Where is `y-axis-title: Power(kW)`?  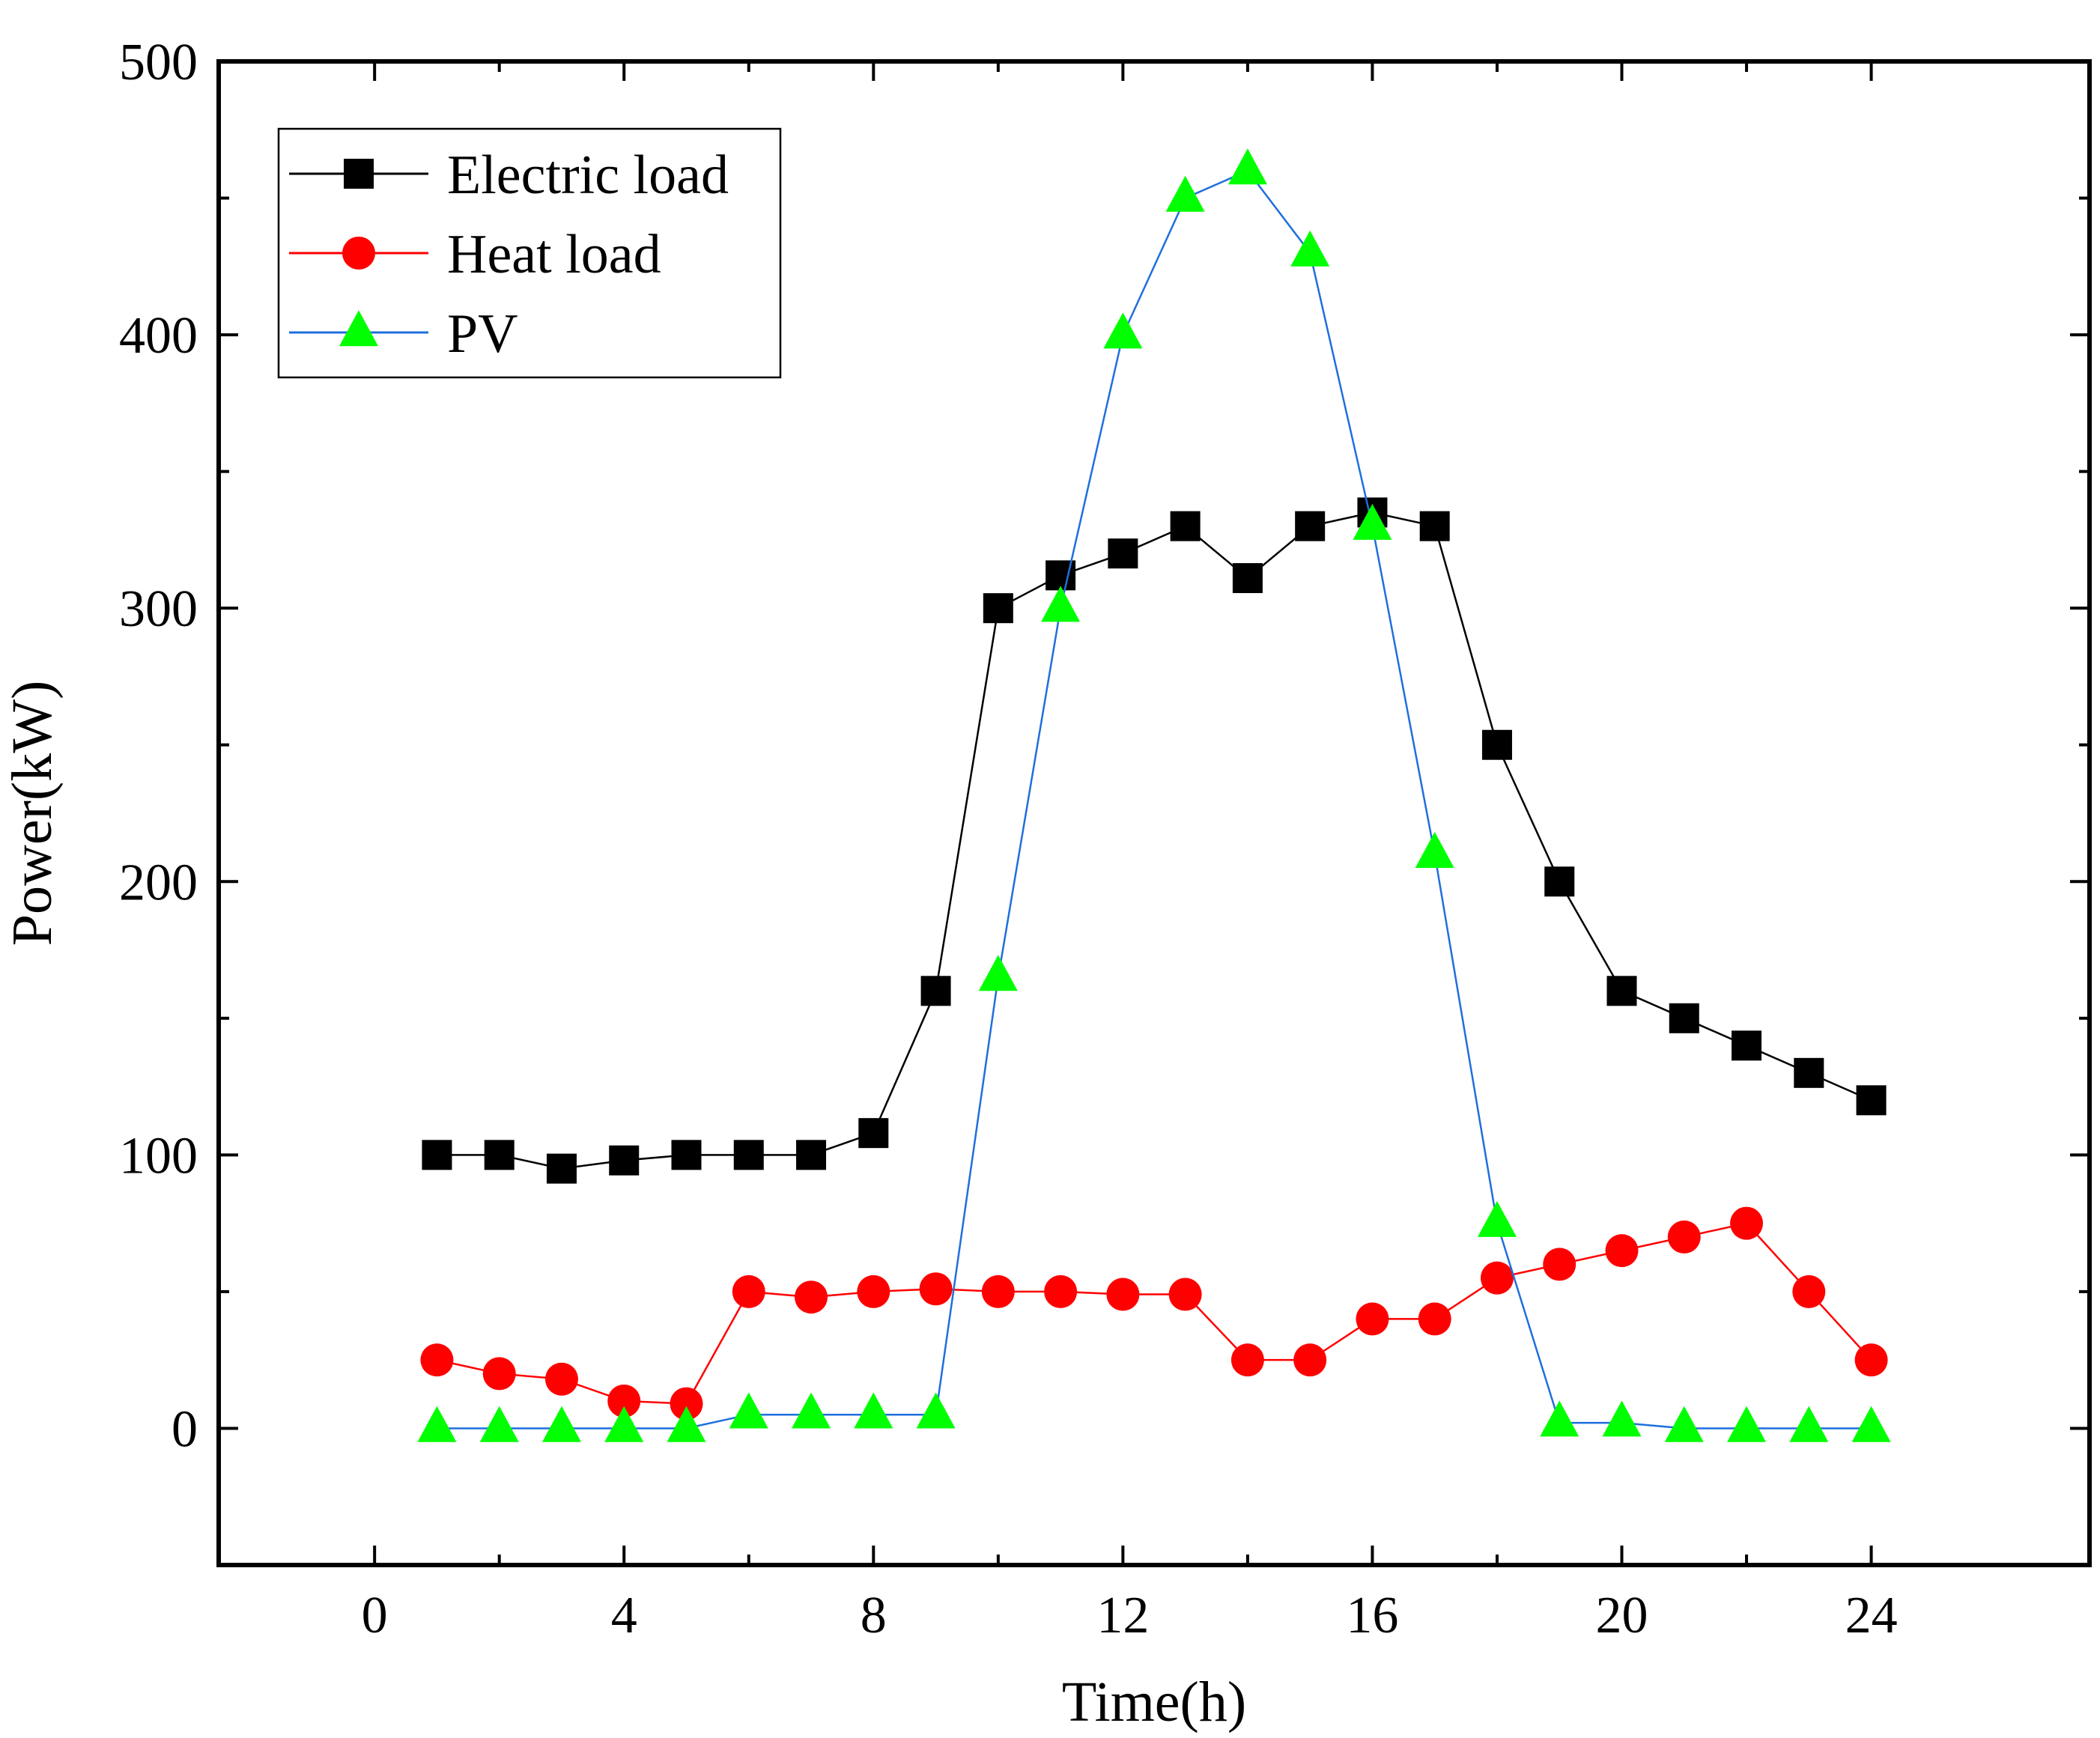
y-axis-title: Power(kW) is located at coordinates (32, 814).